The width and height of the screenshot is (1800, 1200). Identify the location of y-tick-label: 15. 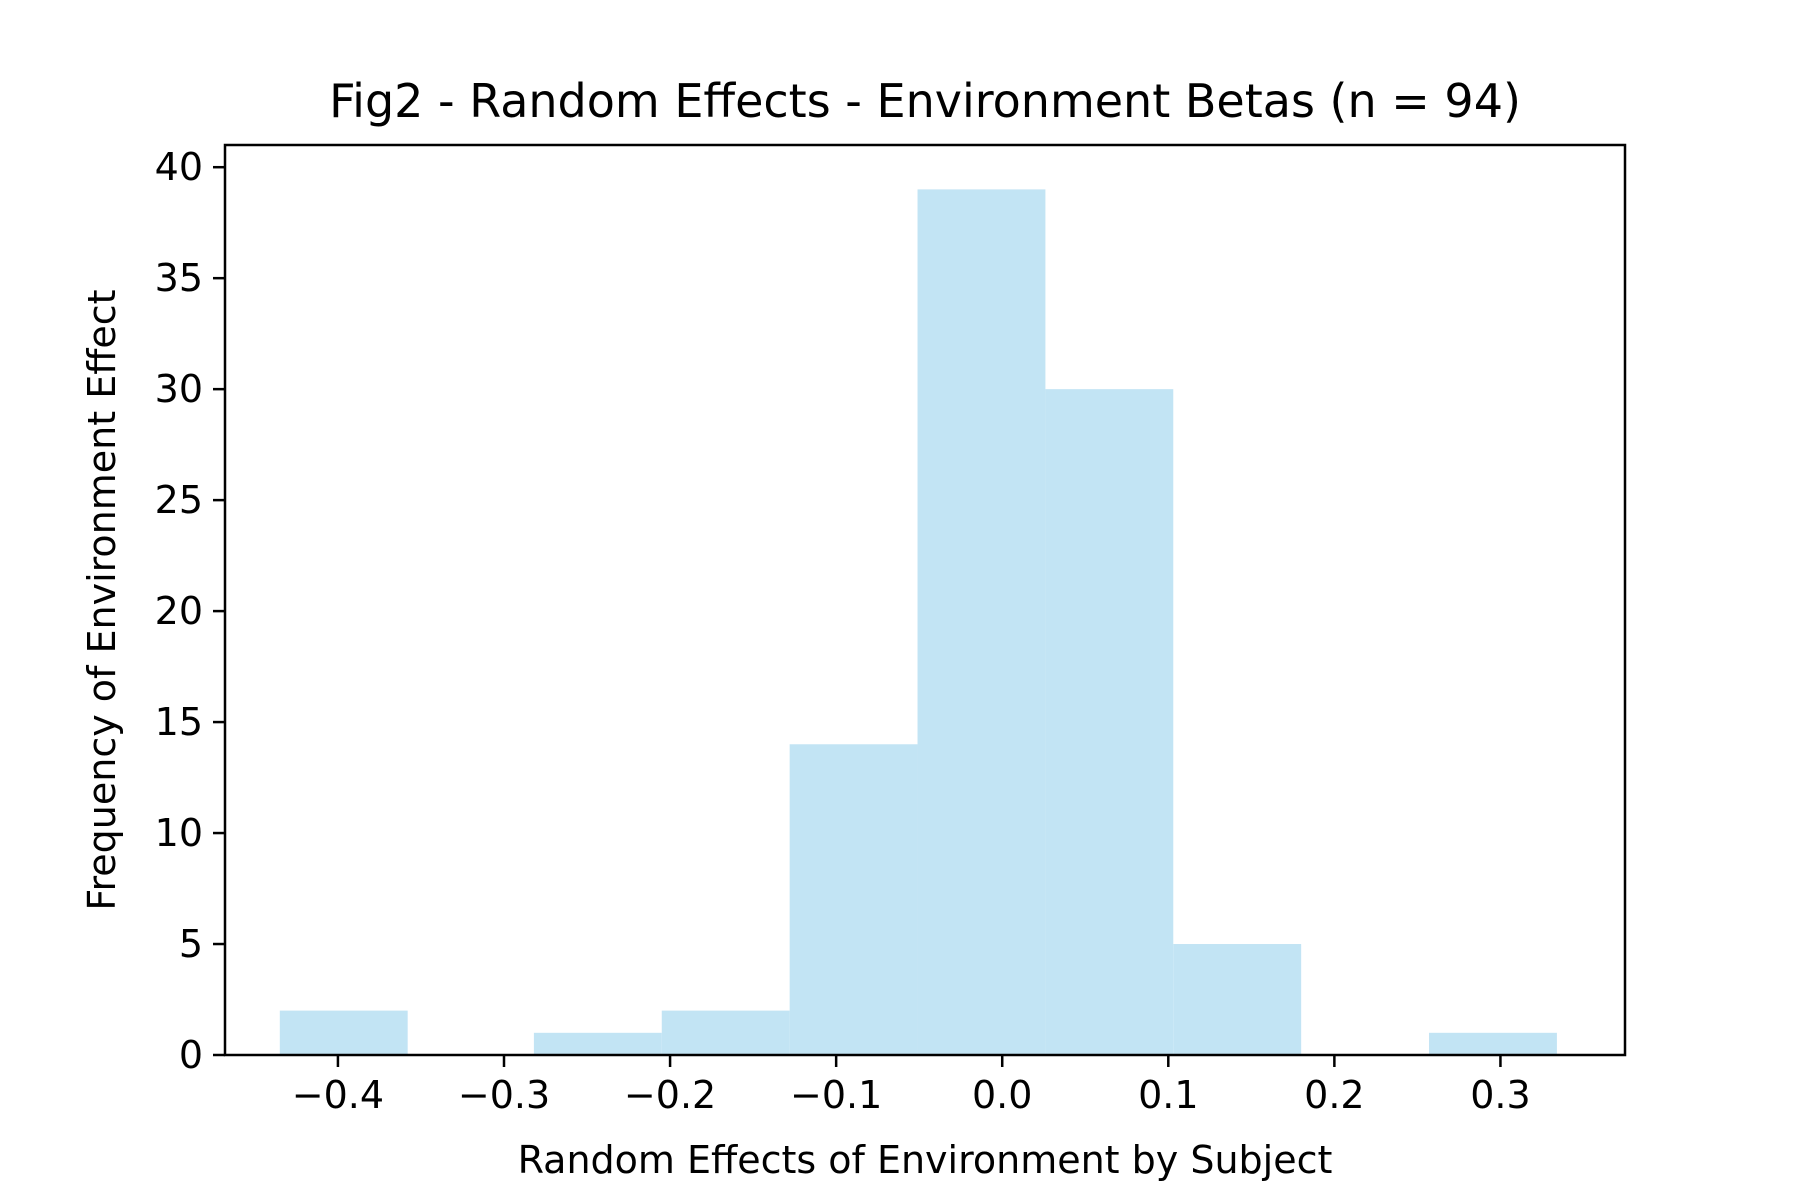
(179, 722).